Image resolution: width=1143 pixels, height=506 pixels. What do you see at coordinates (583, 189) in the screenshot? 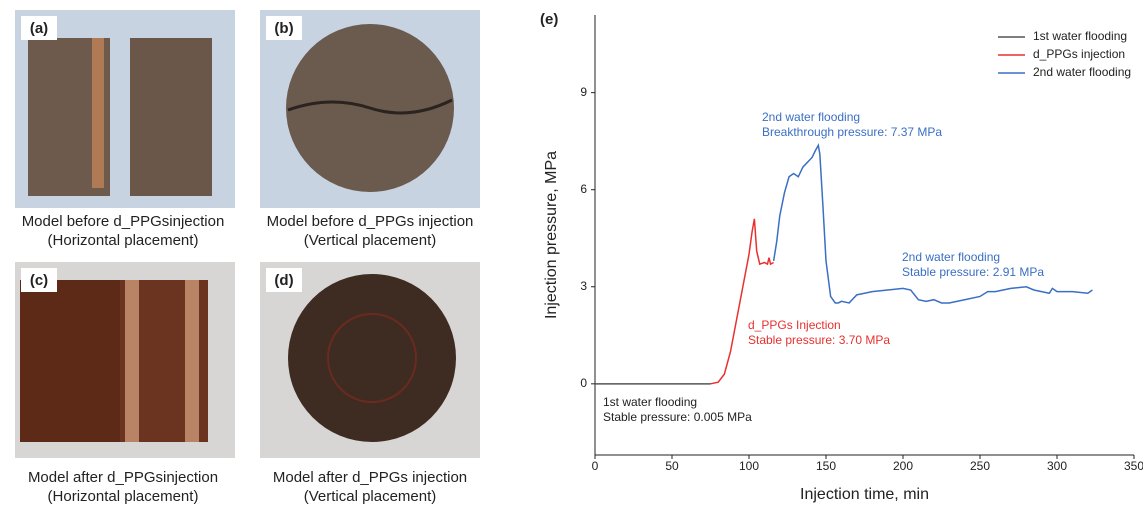
I see `y-tick-label: 6` at bounding box center [583, 189].